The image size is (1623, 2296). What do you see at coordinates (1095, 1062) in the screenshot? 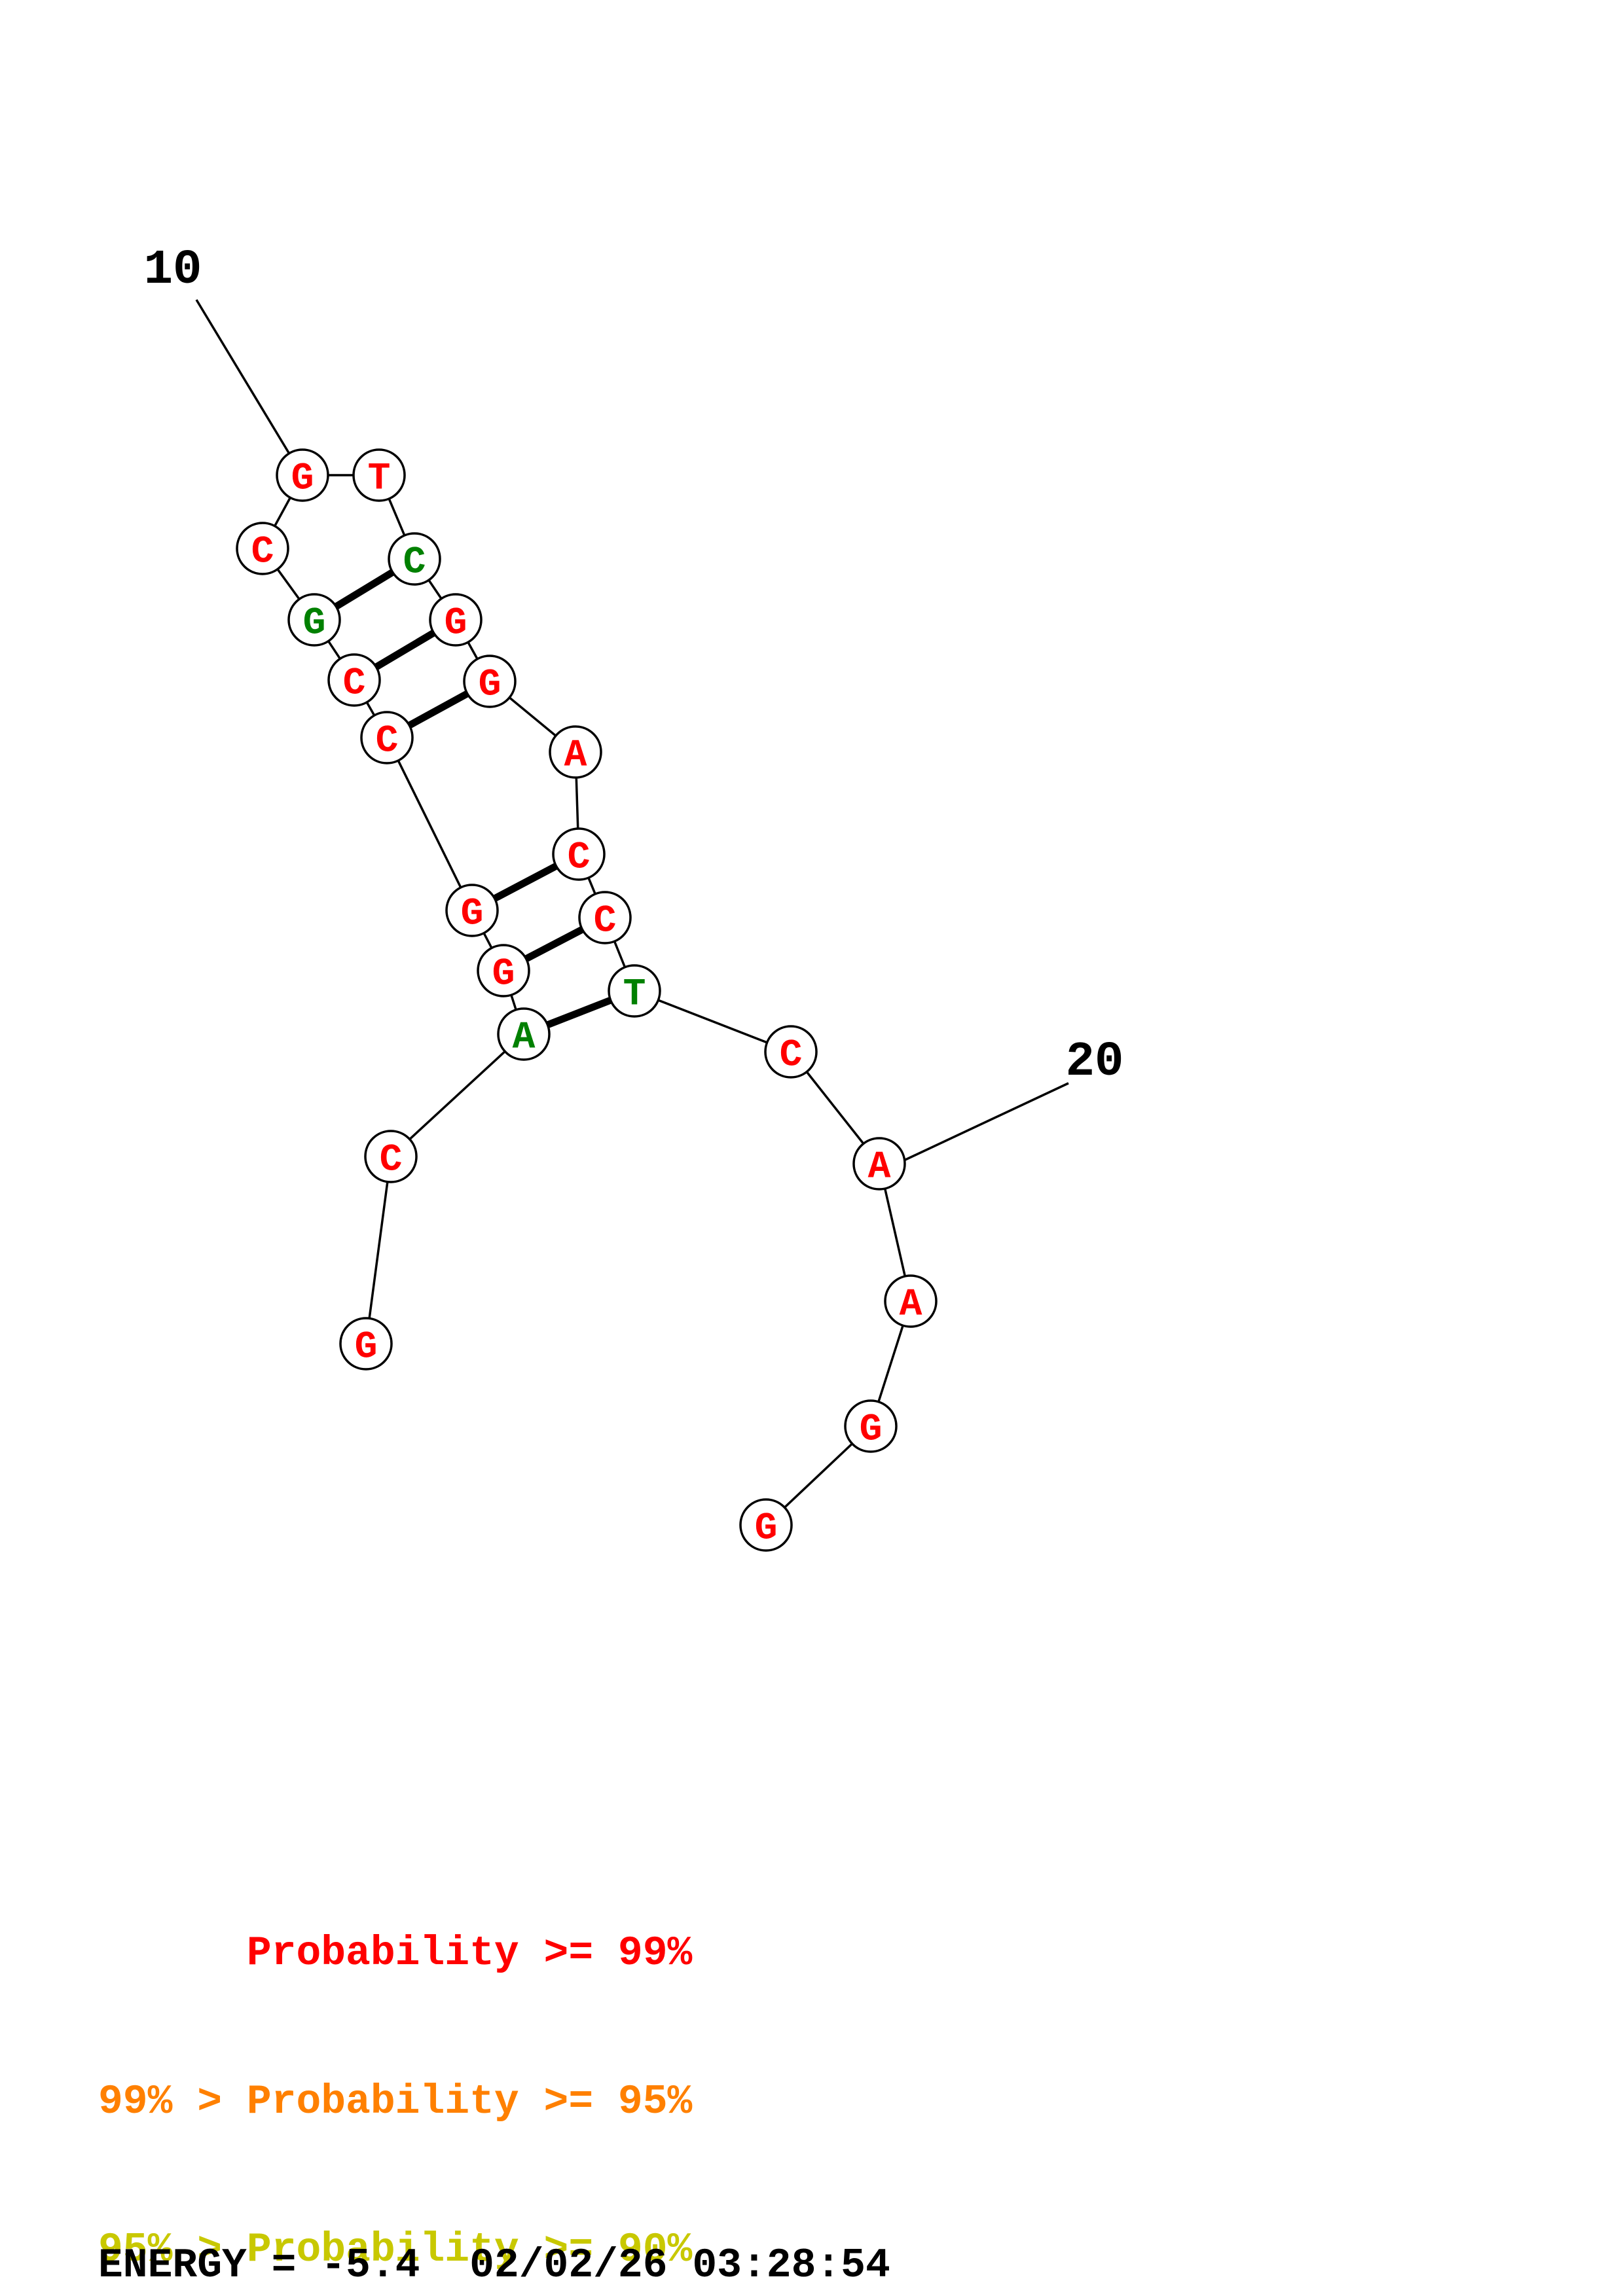
I see `position-label: 20` at bounding box center [1095, 1062].